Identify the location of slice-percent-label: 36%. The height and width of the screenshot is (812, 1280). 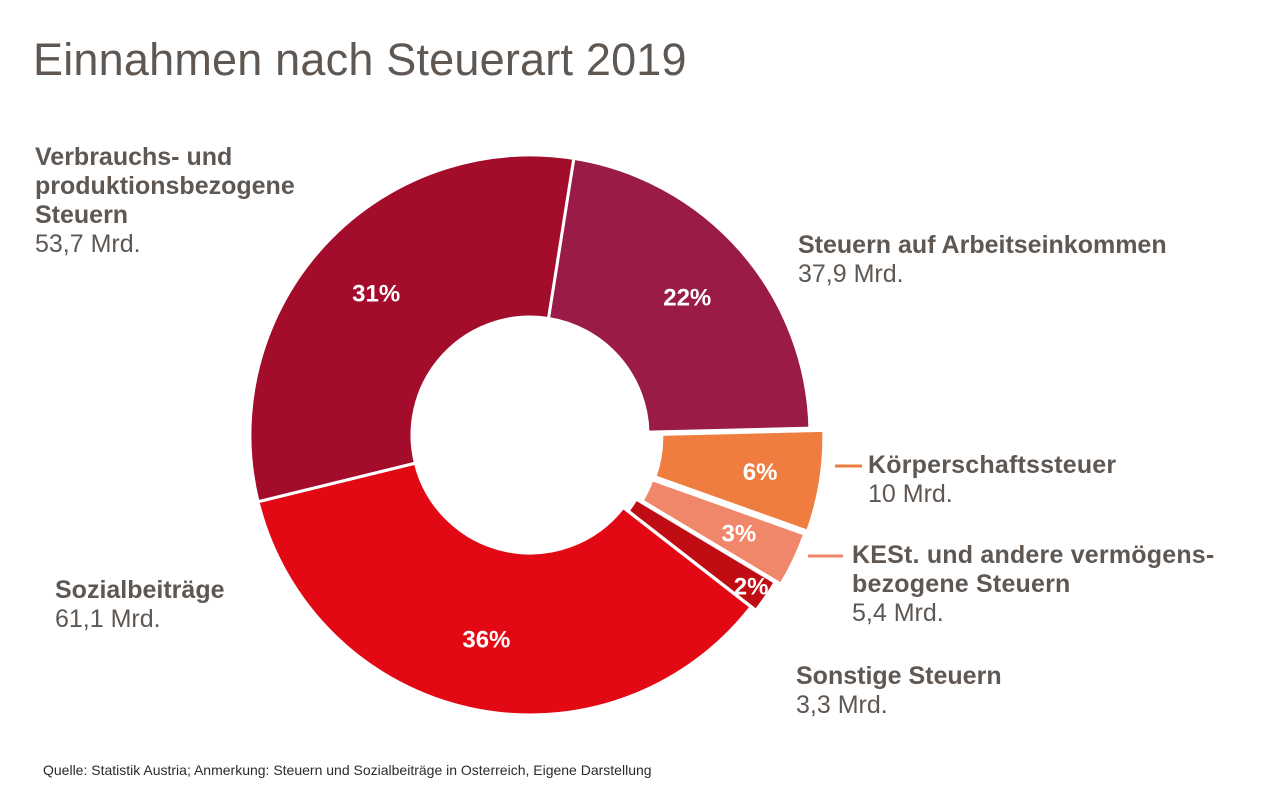
(486, 639).